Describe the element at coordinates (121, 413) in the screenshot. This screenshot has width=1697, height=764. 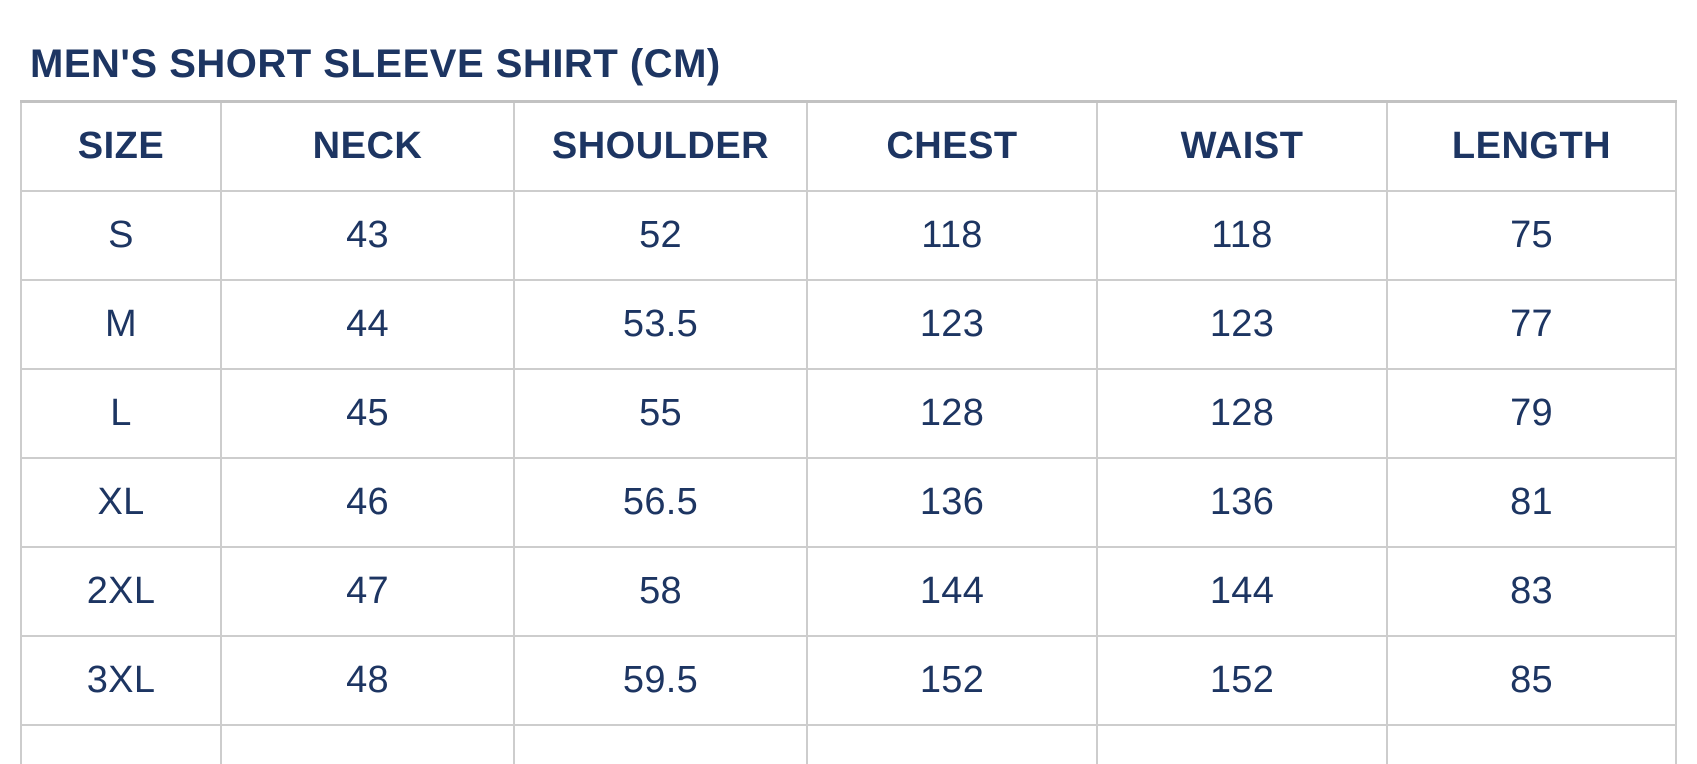
I see `cell-size: L` at that location.